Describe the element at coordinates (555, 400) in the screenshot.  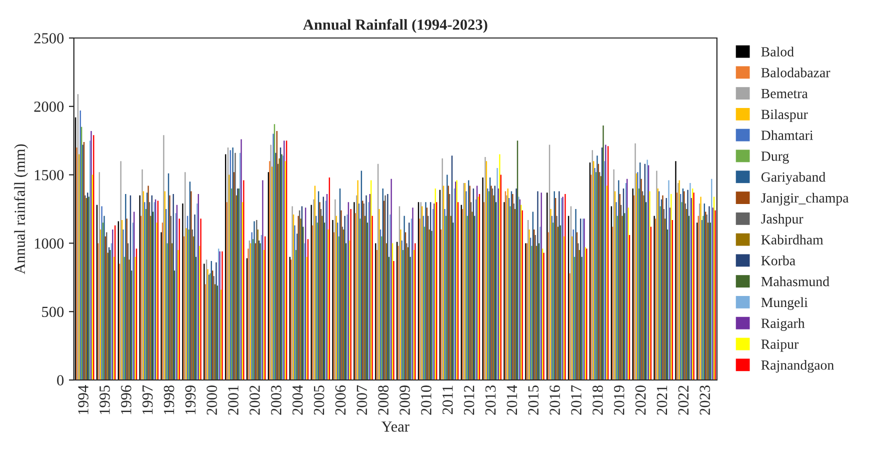
I see `x-tick-label: 2016` at that location.